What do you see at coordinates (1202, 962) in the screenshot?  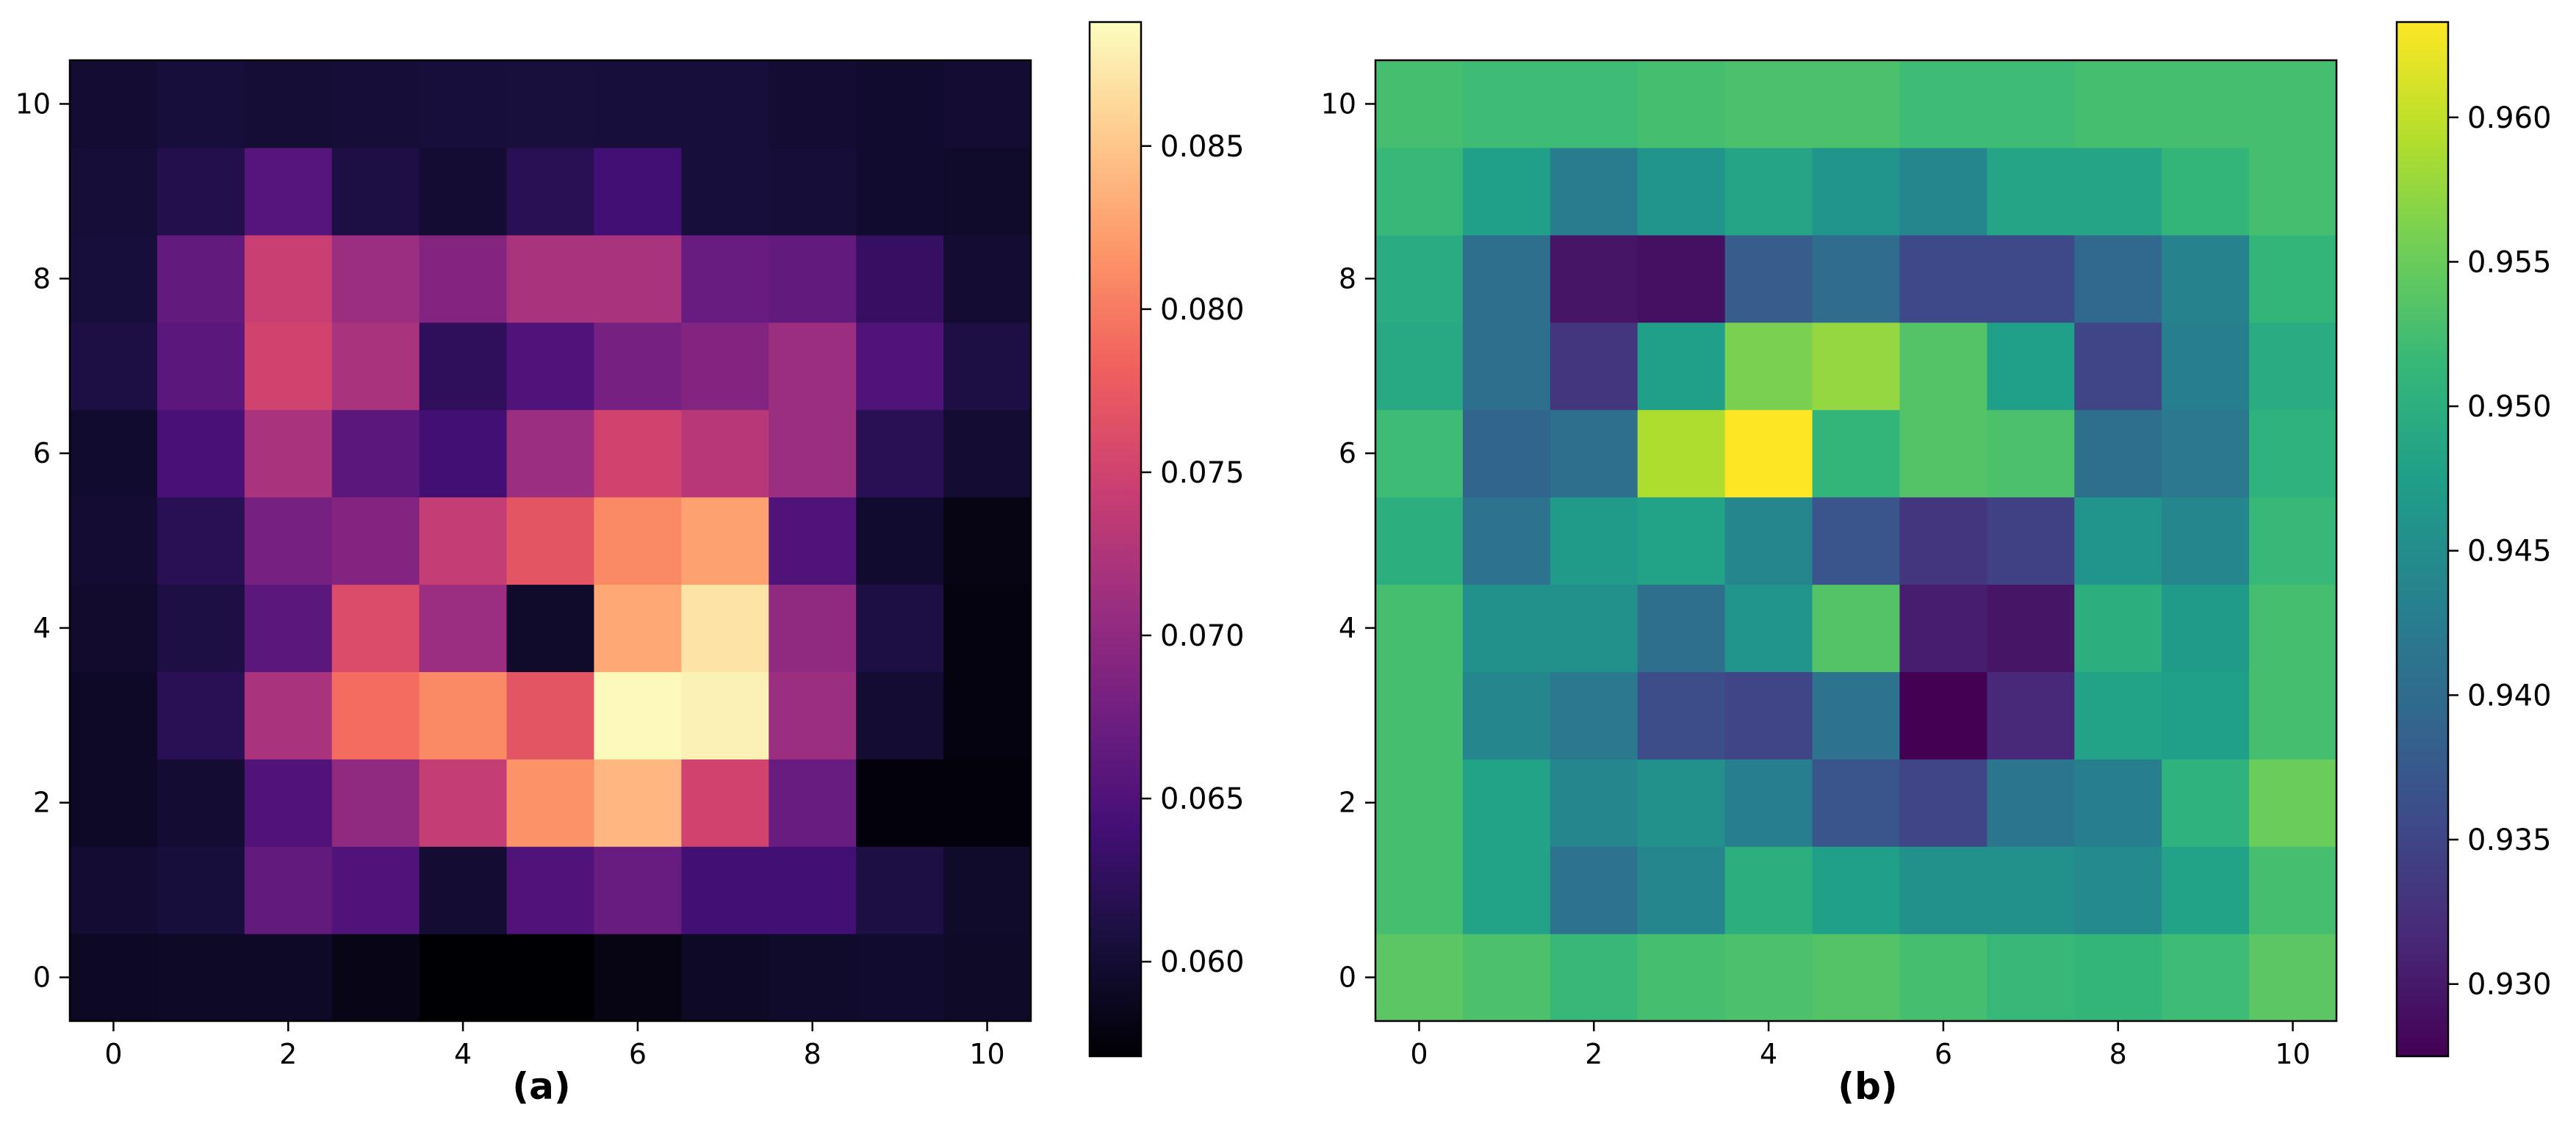 I see `colorbar-tick-label: 0.060` at bounding box center [1202, 962].